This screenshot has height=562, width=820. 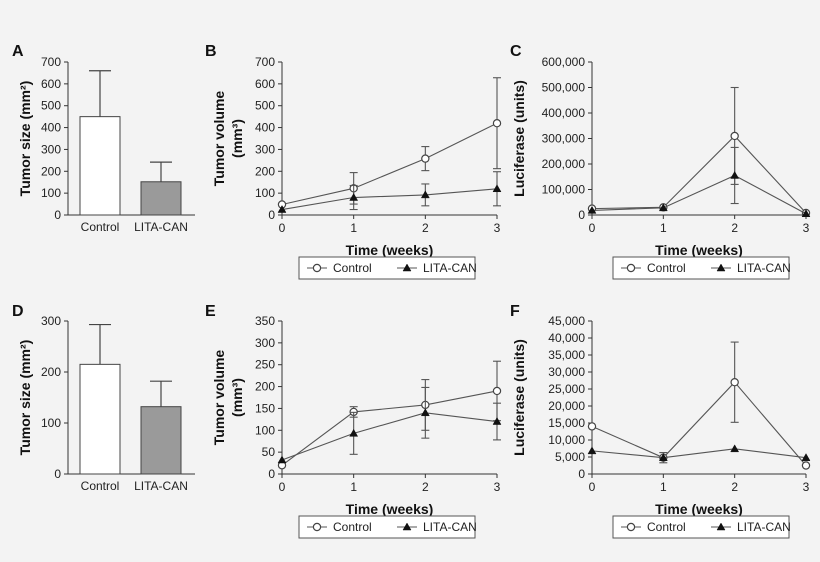 What do you see at coordinates (269, 452) in the screenshot?
I see `y-tick-label: 50` at bounding box center [269, 452].